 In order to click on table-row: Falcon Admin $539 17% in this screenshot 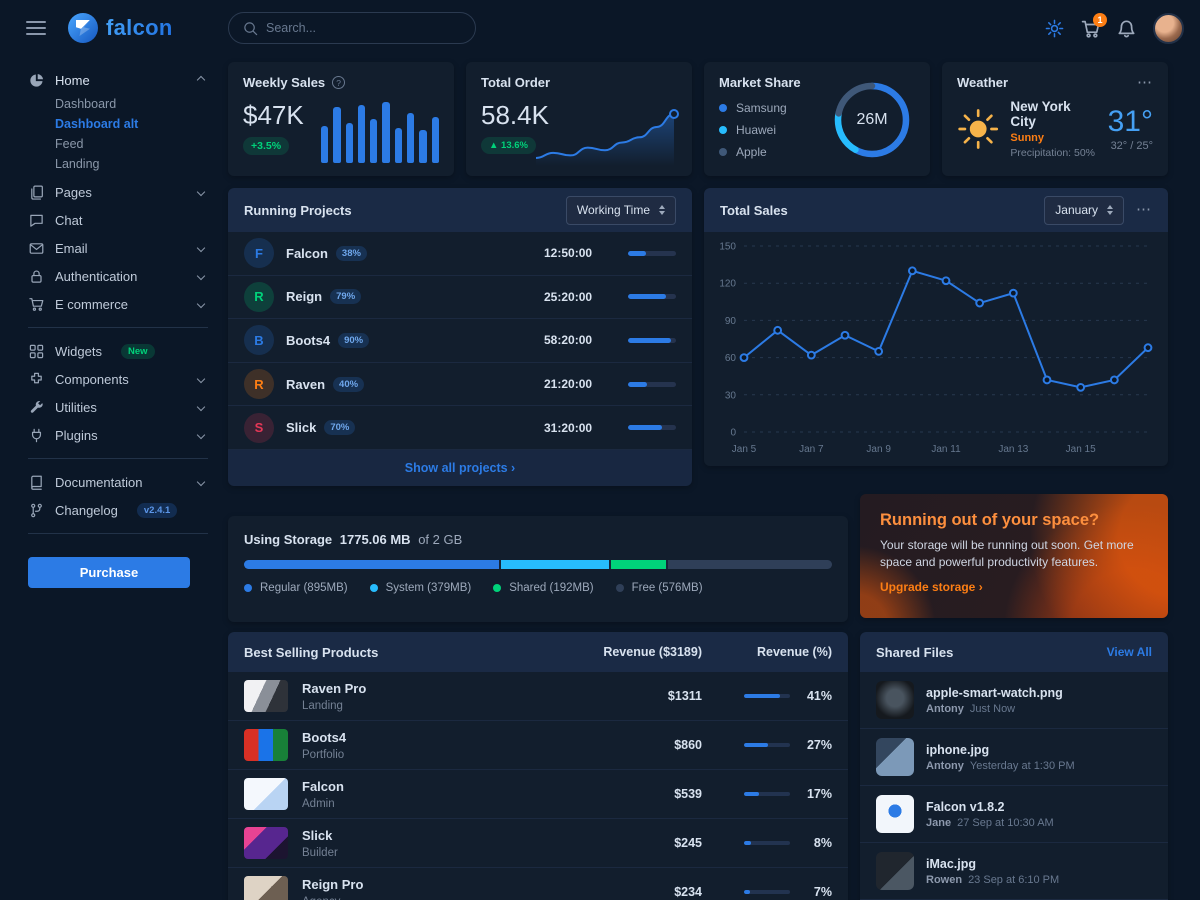, I will do `click(538, 794)`.